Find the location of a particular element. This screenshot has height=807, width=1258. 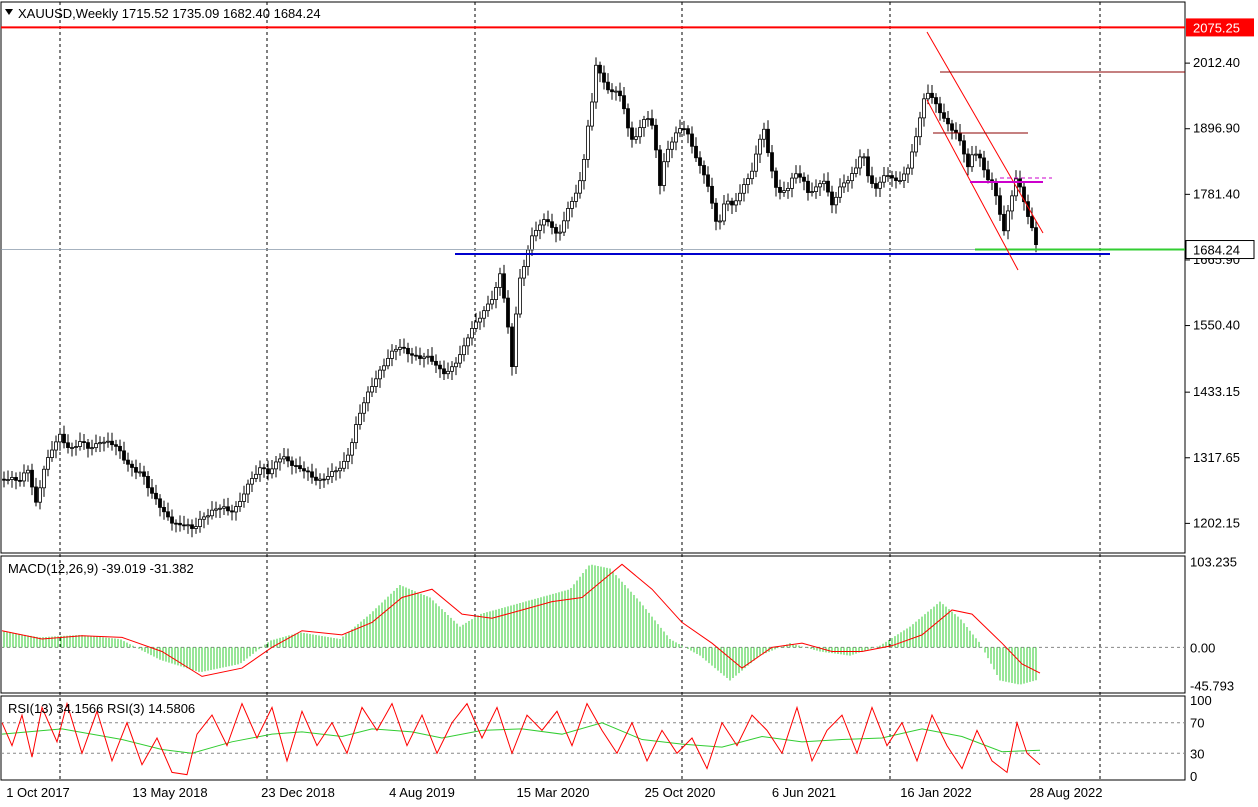

rsi-label: RSI(13) 34.1566 RSI(3) 14.5806 is located at coordinates (101, 708).